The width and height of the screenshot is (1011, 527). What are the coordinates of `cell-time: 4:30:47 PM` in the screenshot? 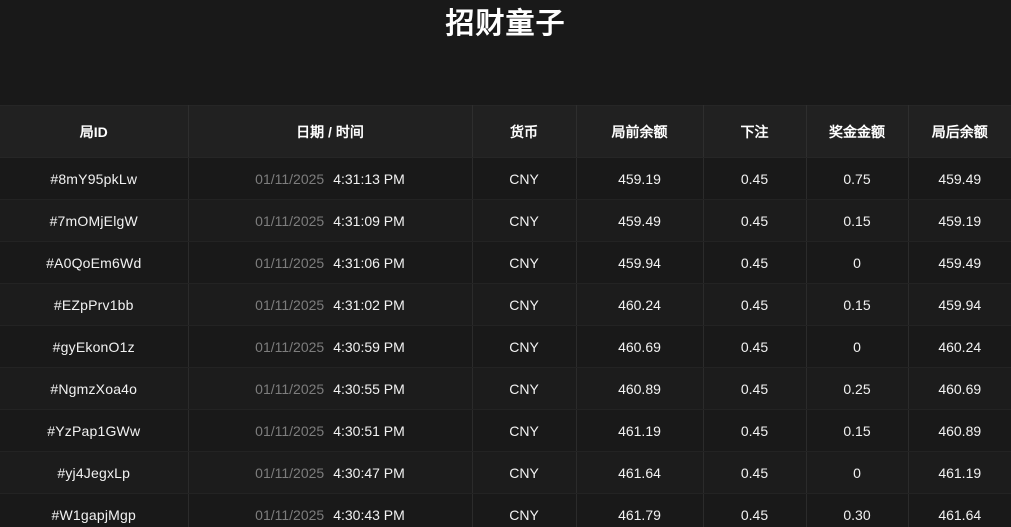 It's located at (369, 472).